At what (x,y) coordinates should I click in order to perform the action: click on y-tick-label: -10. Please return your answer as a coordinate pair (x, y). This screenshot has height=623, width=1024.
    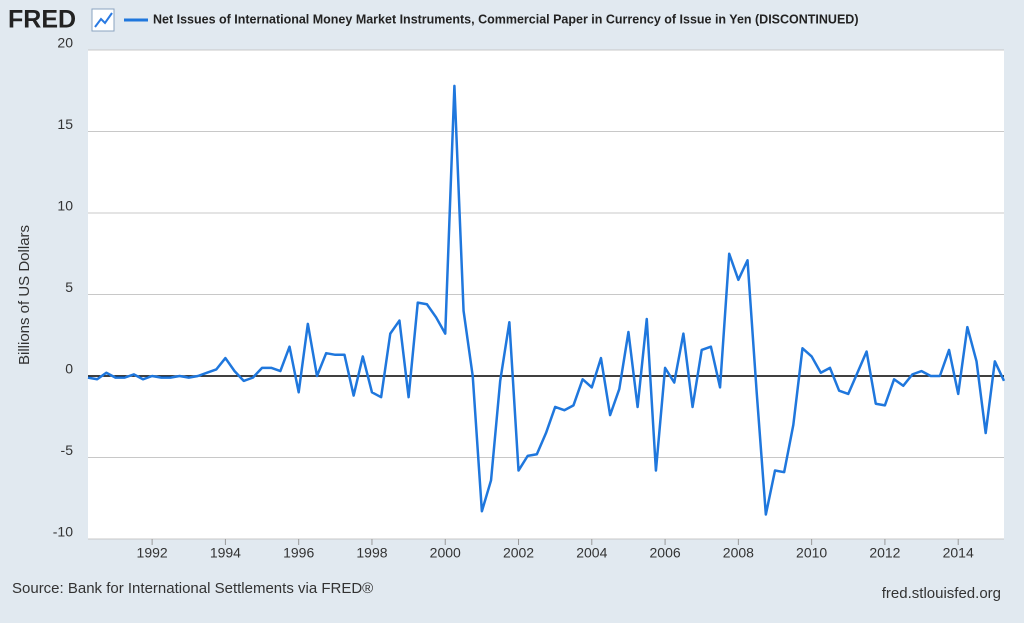
    Looking at the image, I should click on (63, 532).